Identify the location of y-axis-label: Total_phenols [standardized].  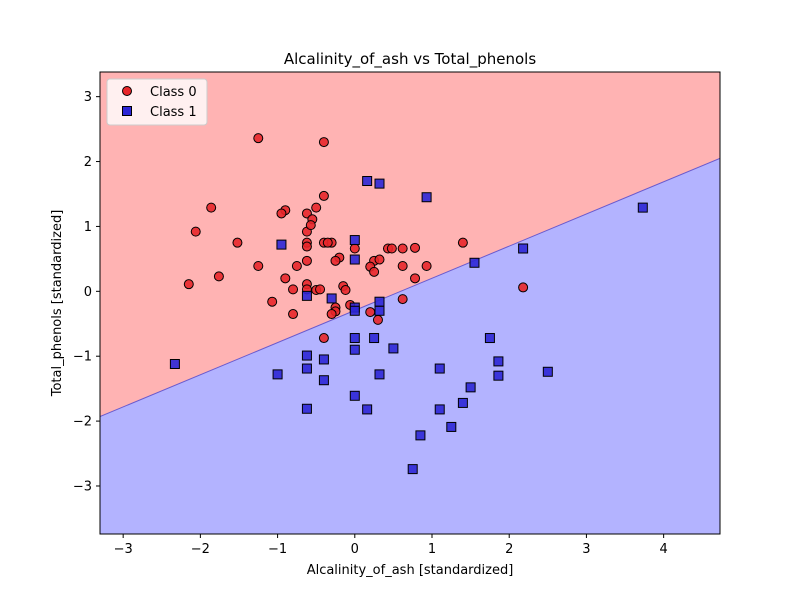
(57, 304).